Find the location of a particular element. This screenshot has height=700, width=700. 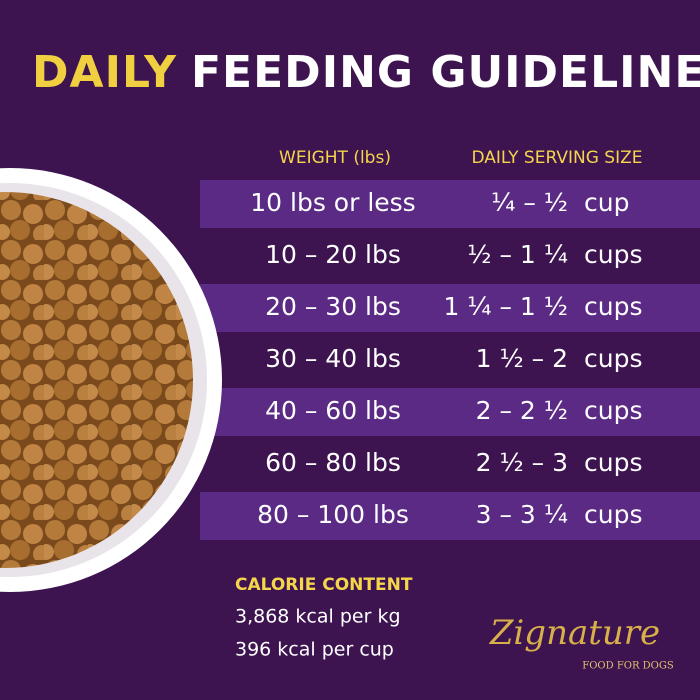

kibble is located at coordinates (96, 380).